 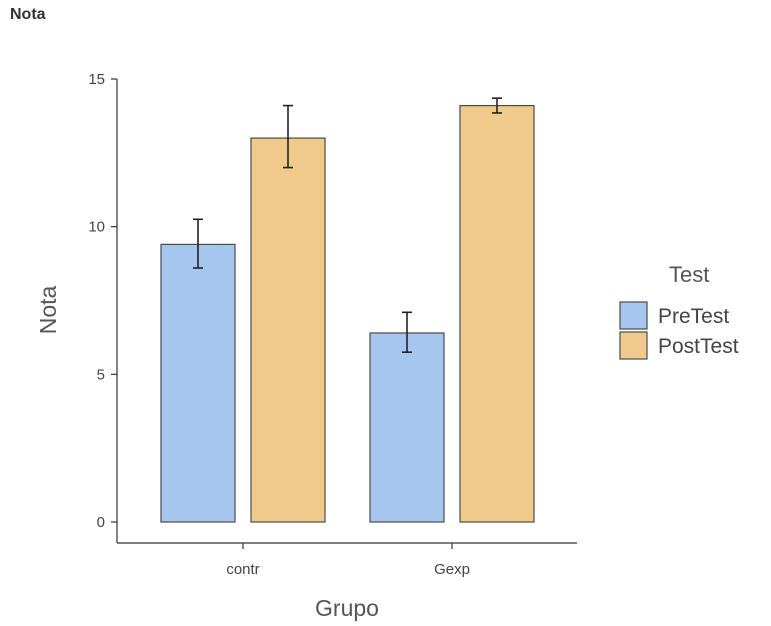 I want to click on legend-title: Test, so click(x=689, y=274).